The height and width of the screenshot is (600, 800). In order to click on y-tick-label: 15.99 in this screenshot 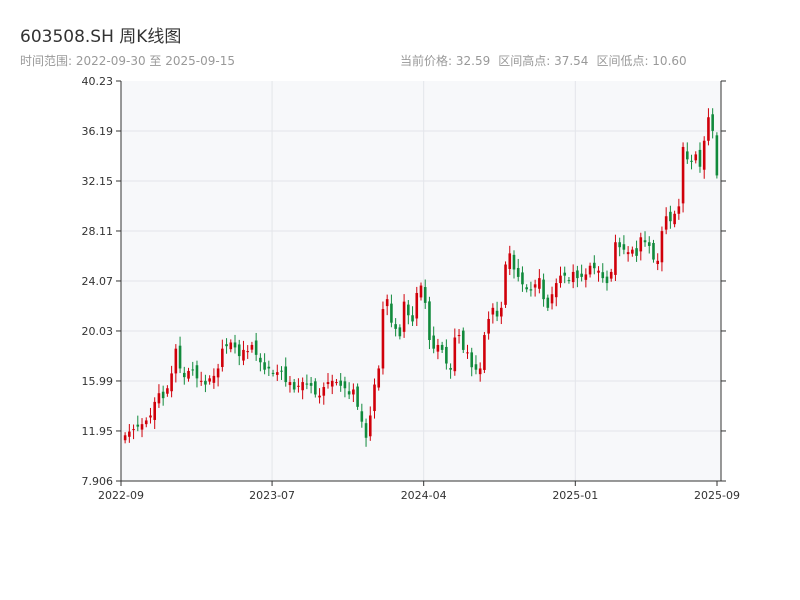, I will do `click(98, 381)`.